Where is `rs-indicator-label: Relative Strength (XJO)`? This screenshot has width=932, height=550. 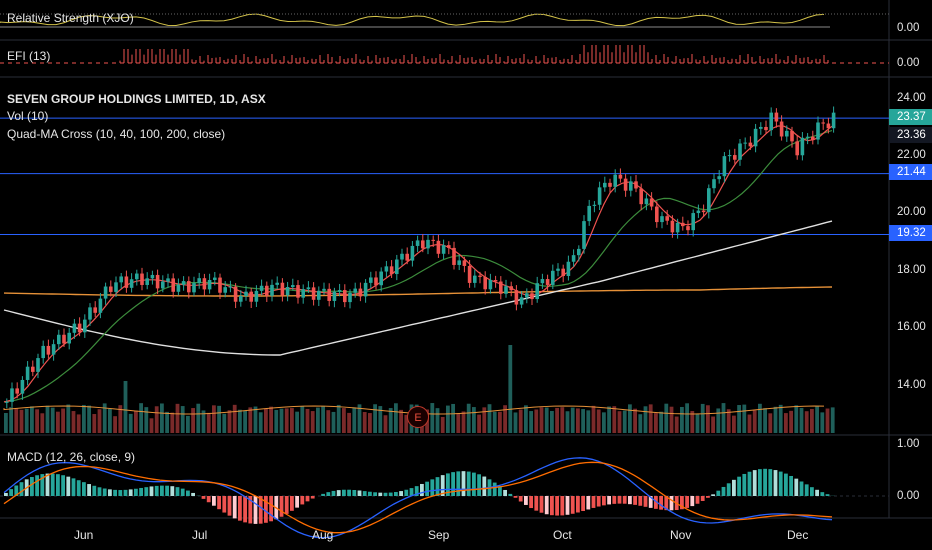
rs-indicator-label: Relative Strength (XJO) is located at coordinates (70, 18).